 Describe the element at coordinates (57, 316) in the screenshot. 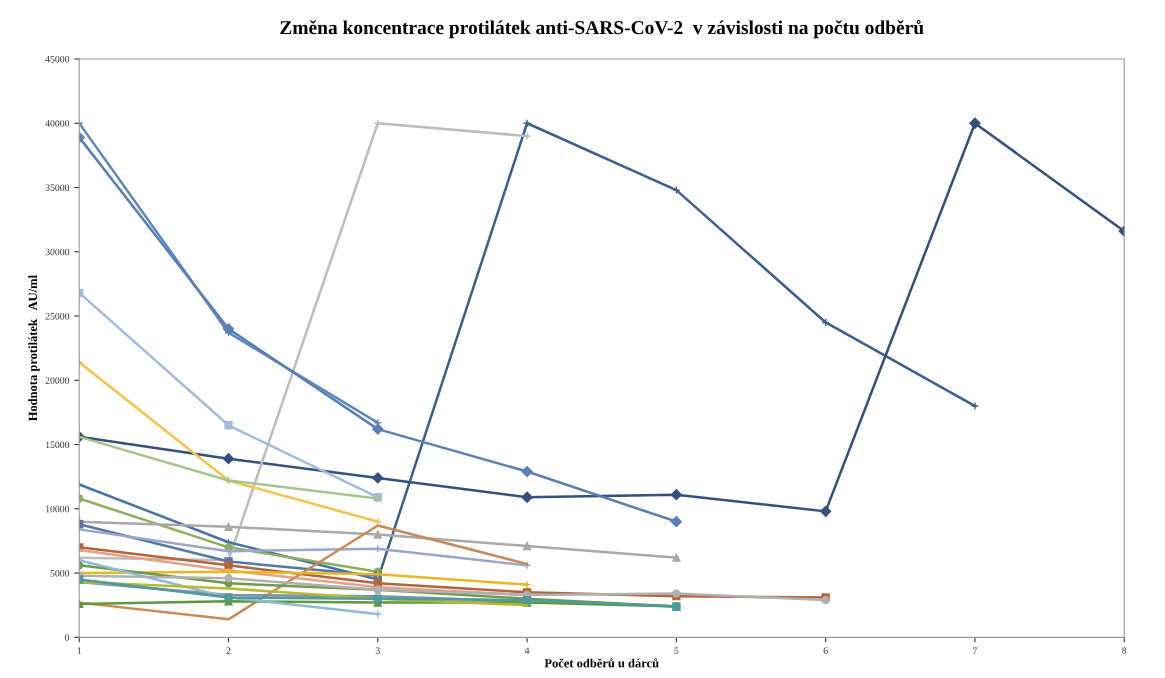

I see `y-tick-label: 25000` at that location.